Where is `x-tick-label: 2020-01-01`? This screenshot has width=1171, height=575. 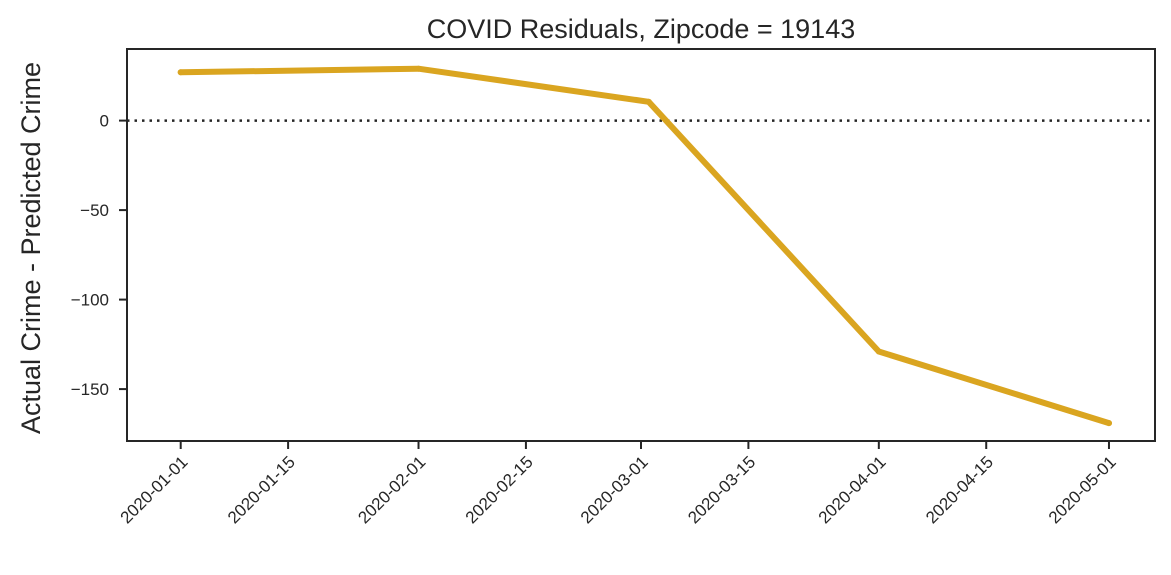 x-tick-label: 2020-01-01 is located at coordinates (154, 489).